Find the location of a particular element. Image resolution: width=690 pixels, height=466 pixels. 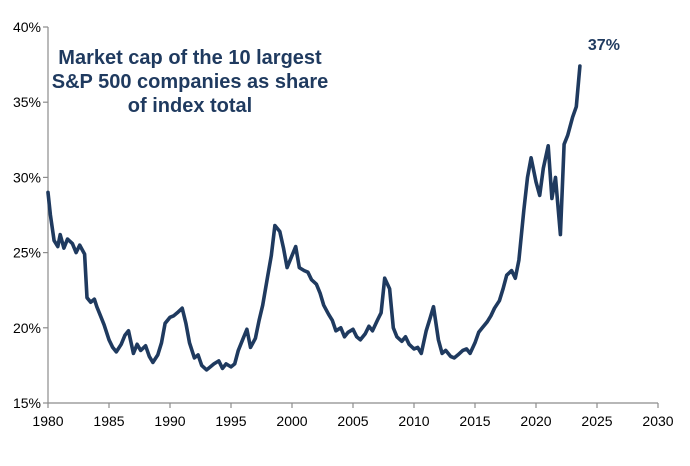

x-tick-label: 1985 is located at coordinates (108, 421).